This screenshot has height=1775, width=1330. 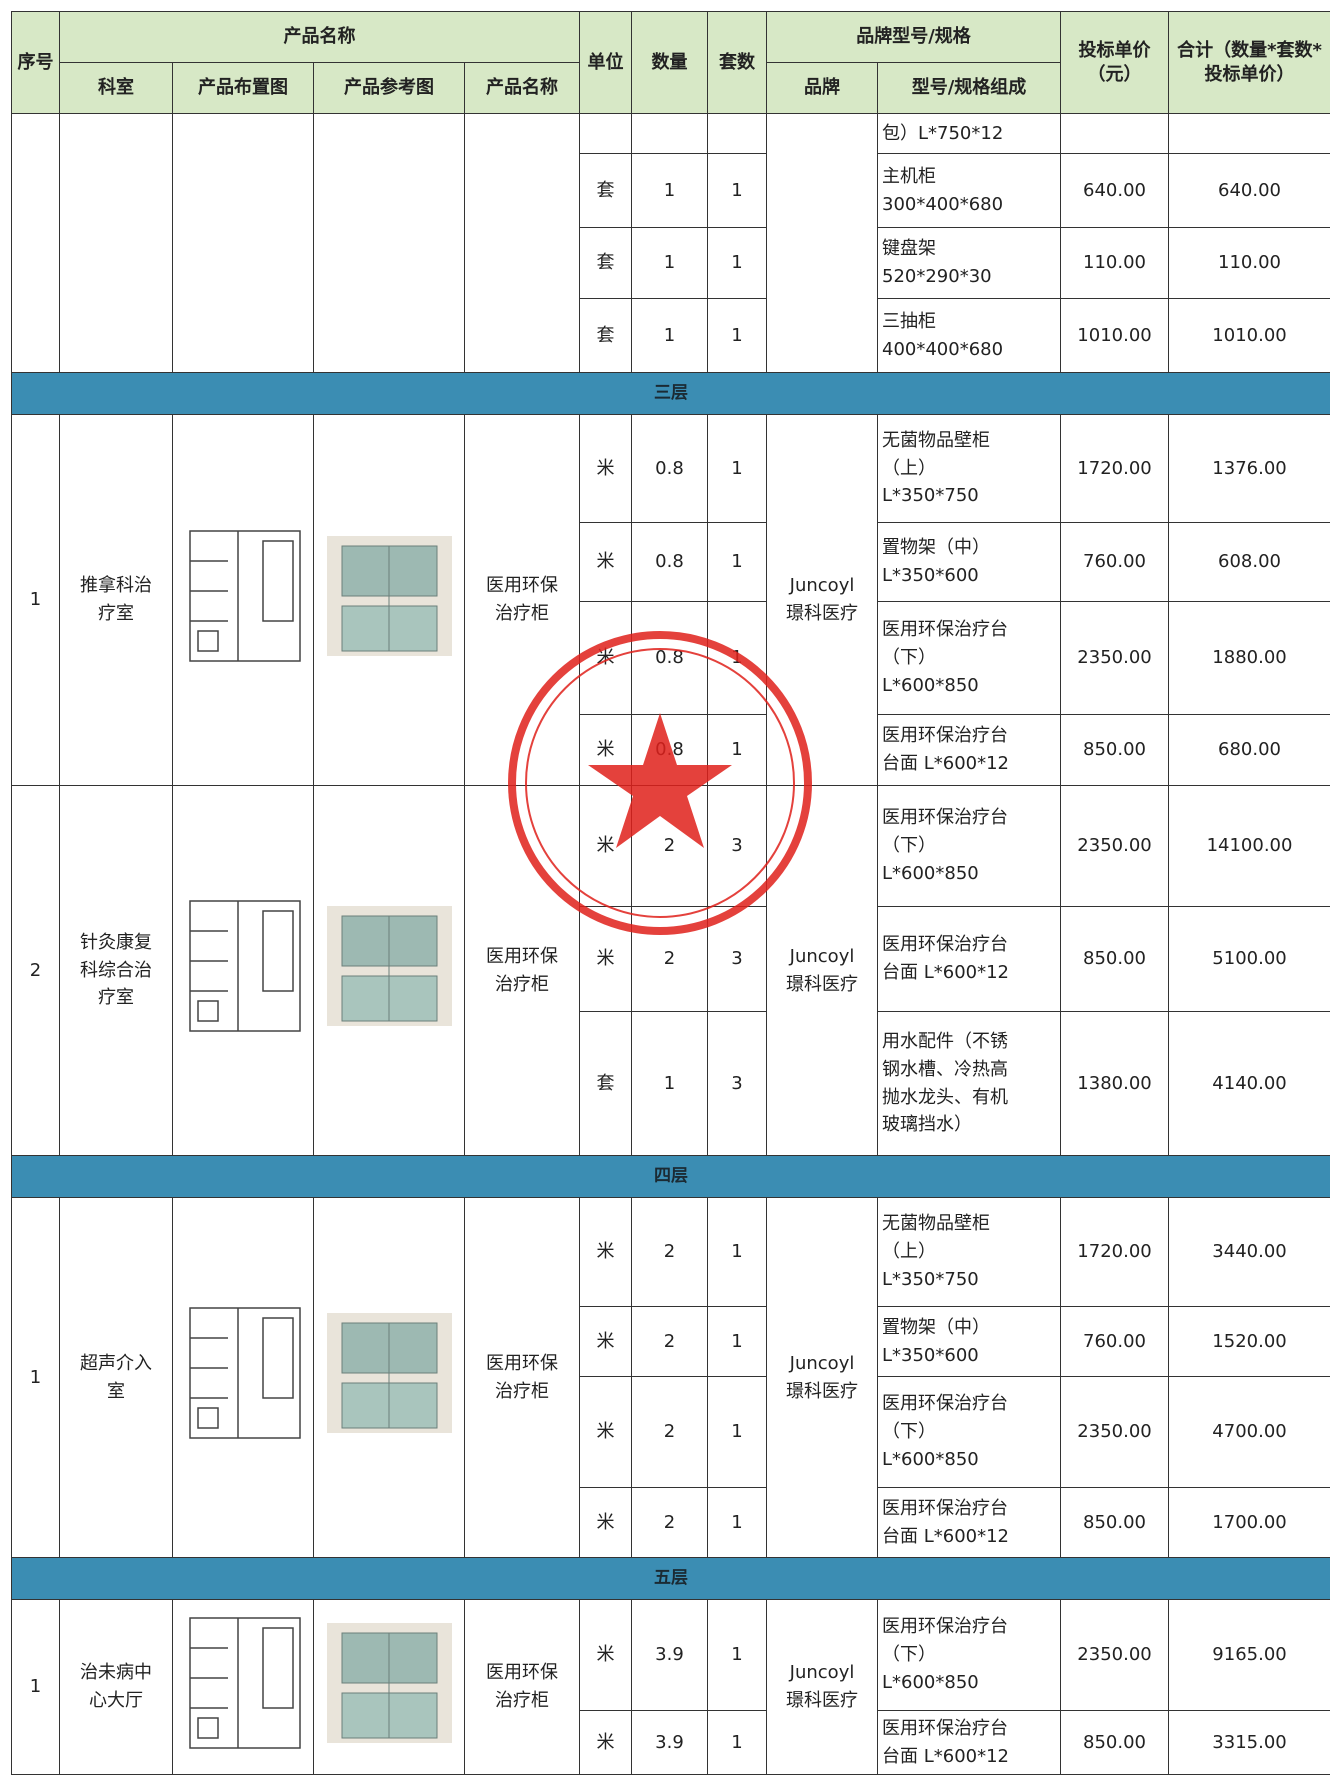 What do you see at coordinates (1249, 1432) in the screenshot?
I see `total-cell: 4700.00` at bounding box center [1249, 1432].